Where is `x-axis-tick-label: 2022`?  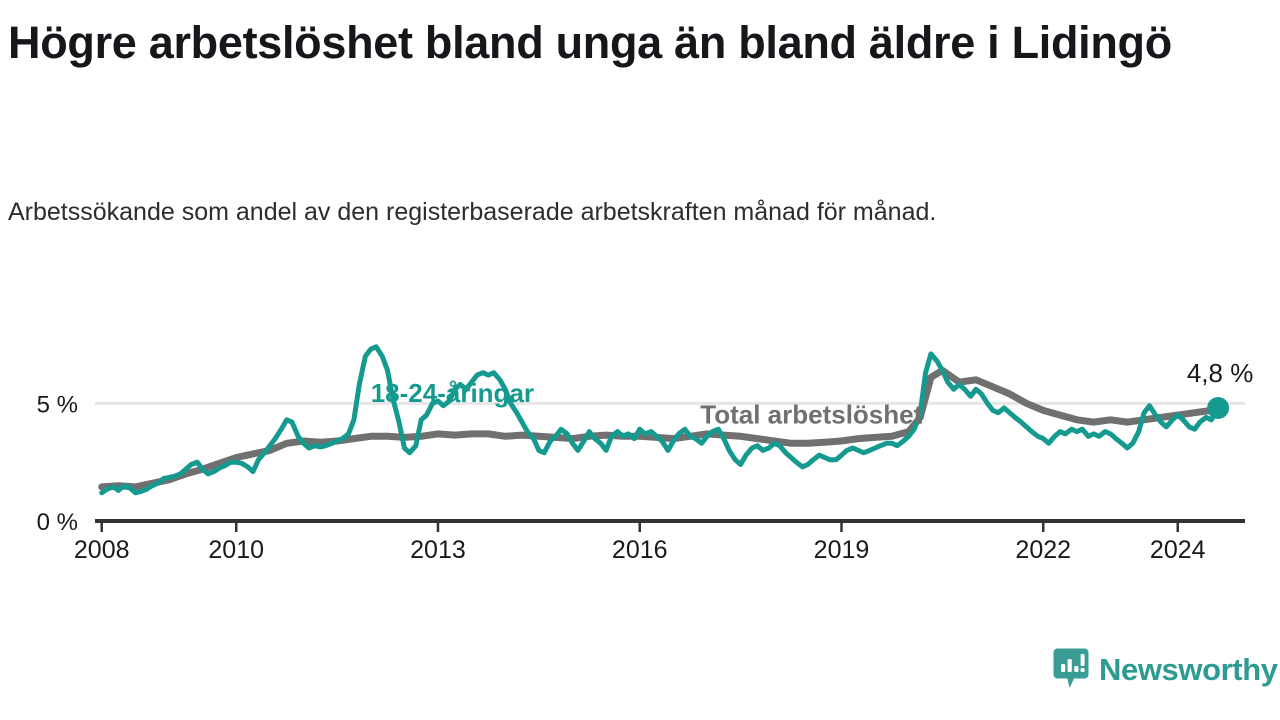 x-axis-tick-label: 2022 is located at coordinates (1043, 550).